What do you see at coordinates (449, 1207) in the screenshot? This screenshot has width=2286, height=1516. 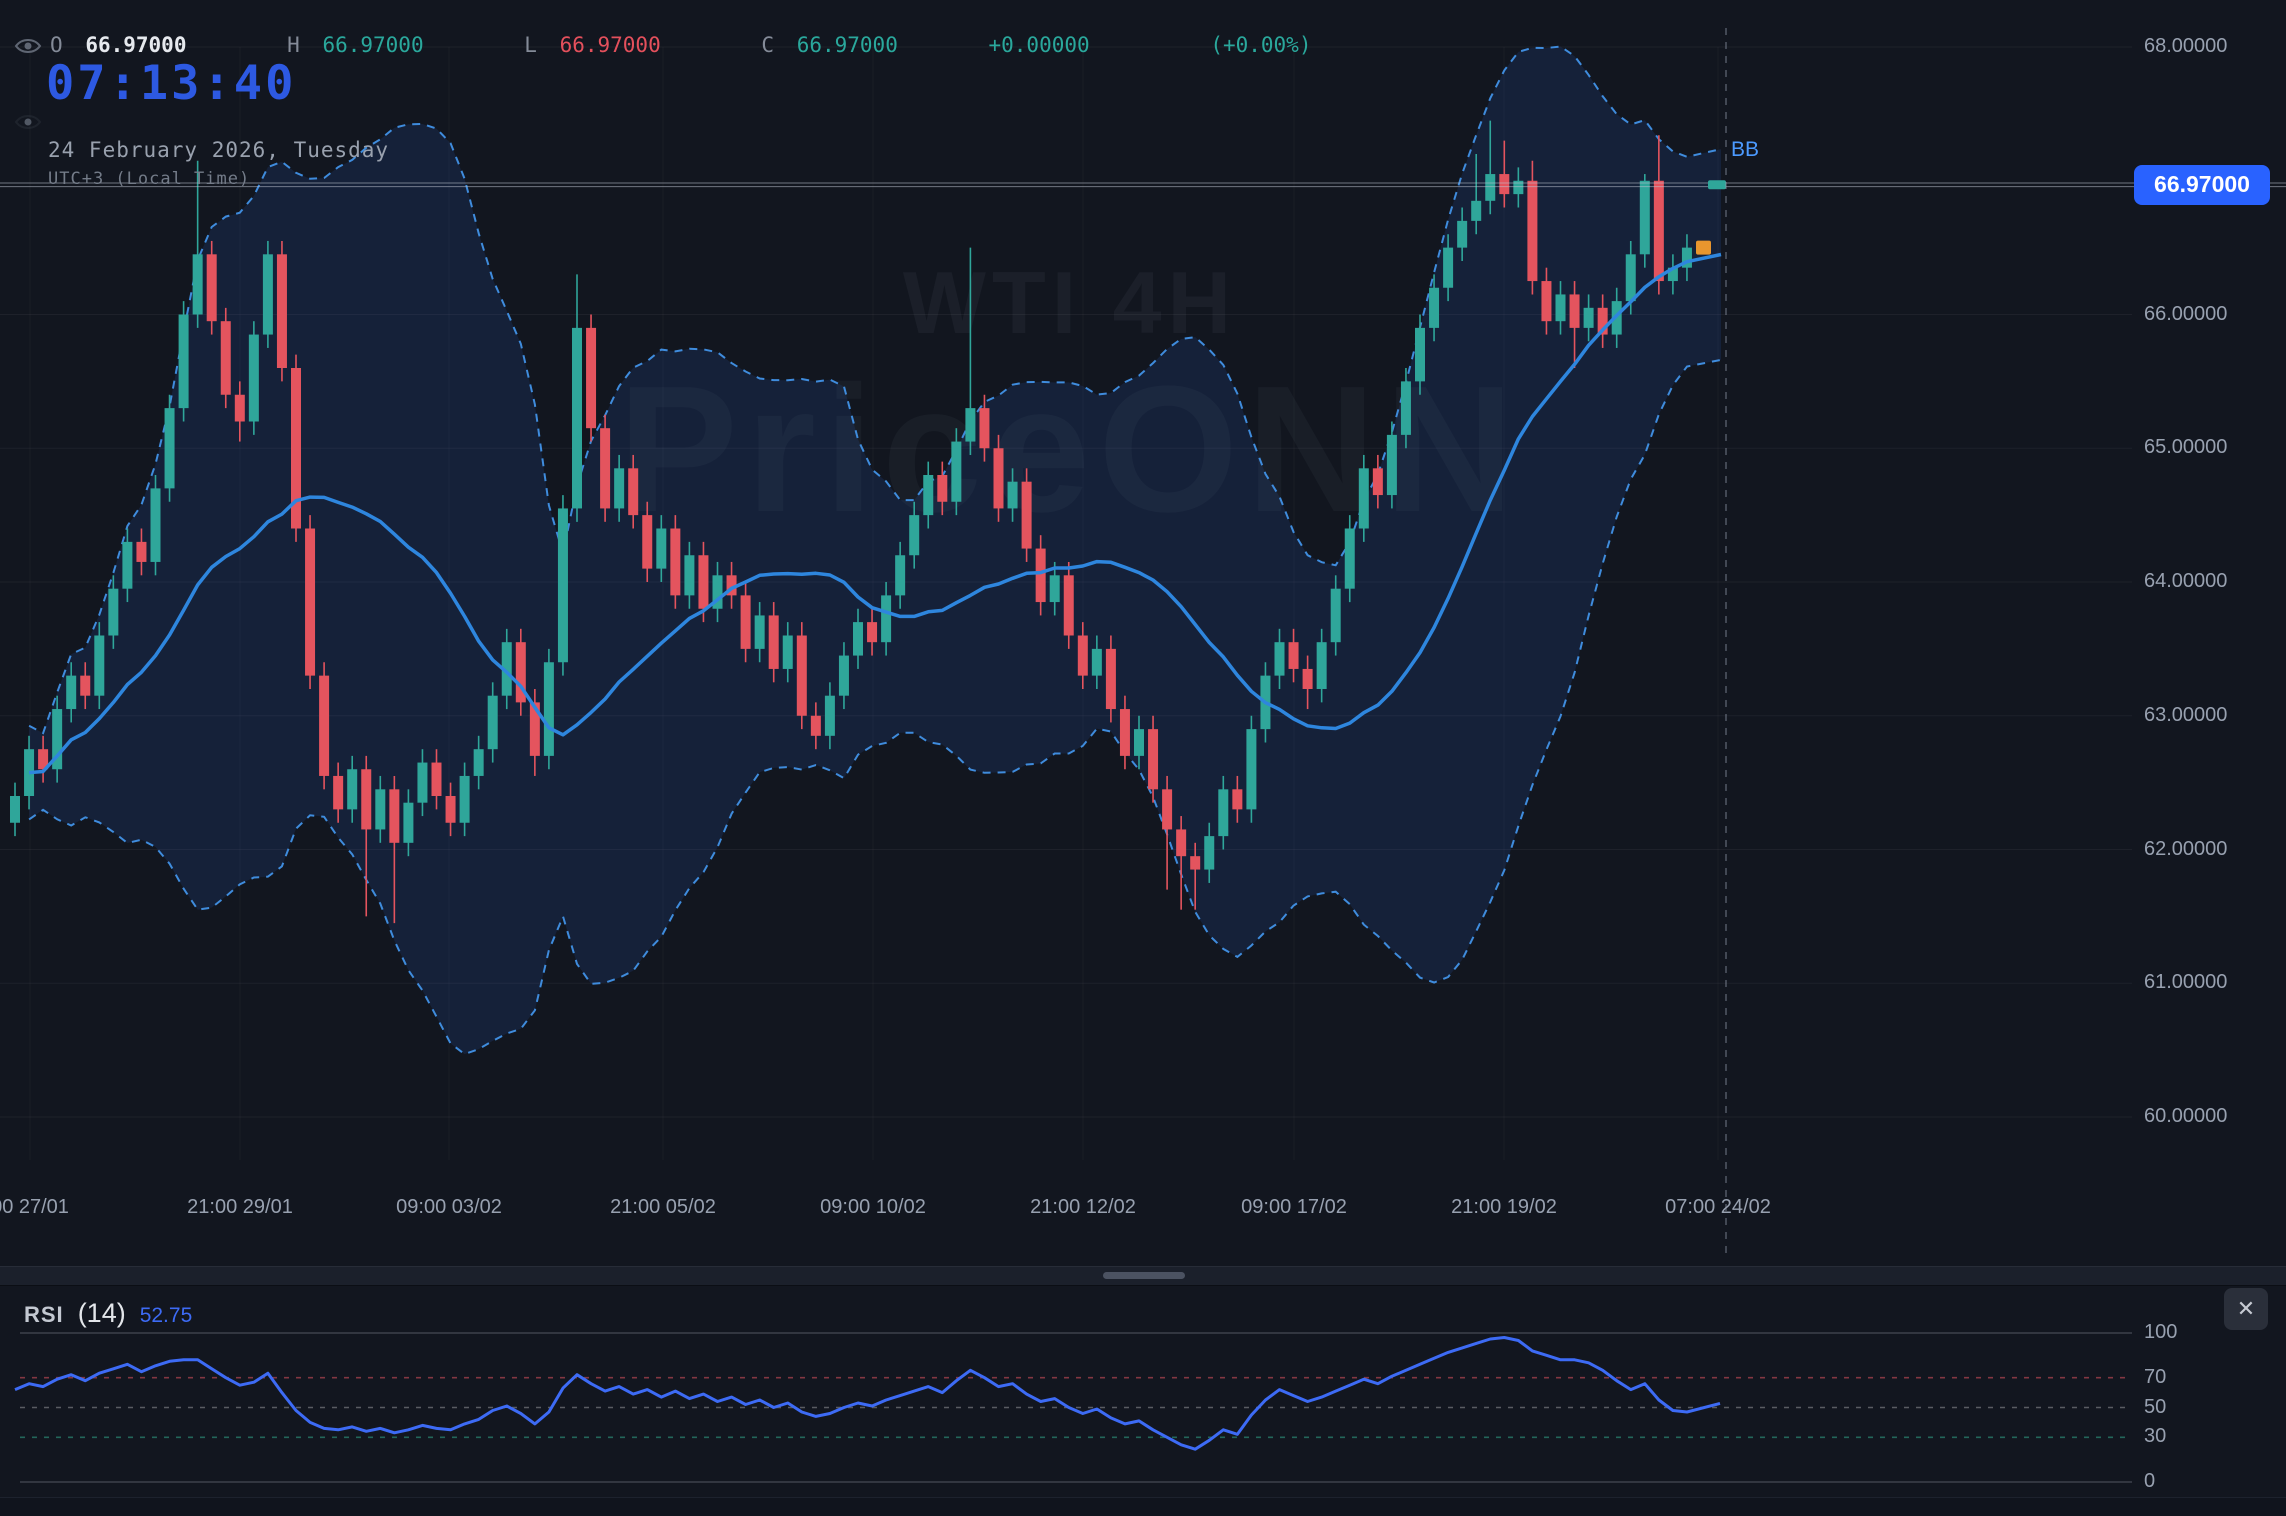 I see `time-tick-label: 09:00 03/02` at bounding box center [449, 1207].